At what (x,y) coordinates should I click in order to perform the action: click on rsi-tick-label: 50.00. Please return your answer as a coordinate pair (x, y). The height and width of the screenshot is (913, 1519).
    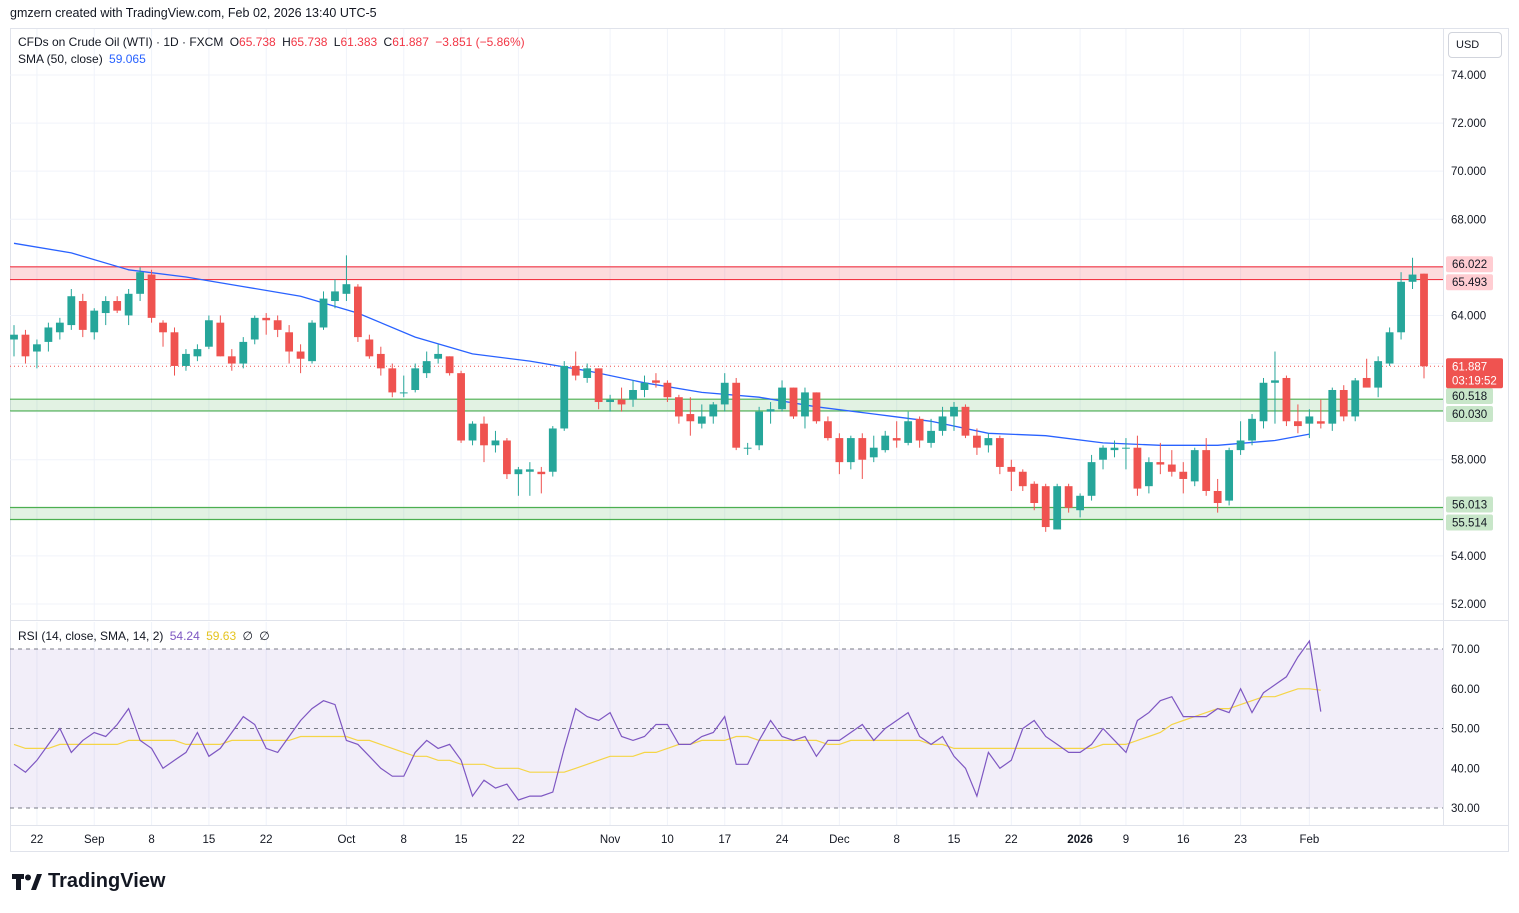
    Looking at the image, I should click on (1465, 730).